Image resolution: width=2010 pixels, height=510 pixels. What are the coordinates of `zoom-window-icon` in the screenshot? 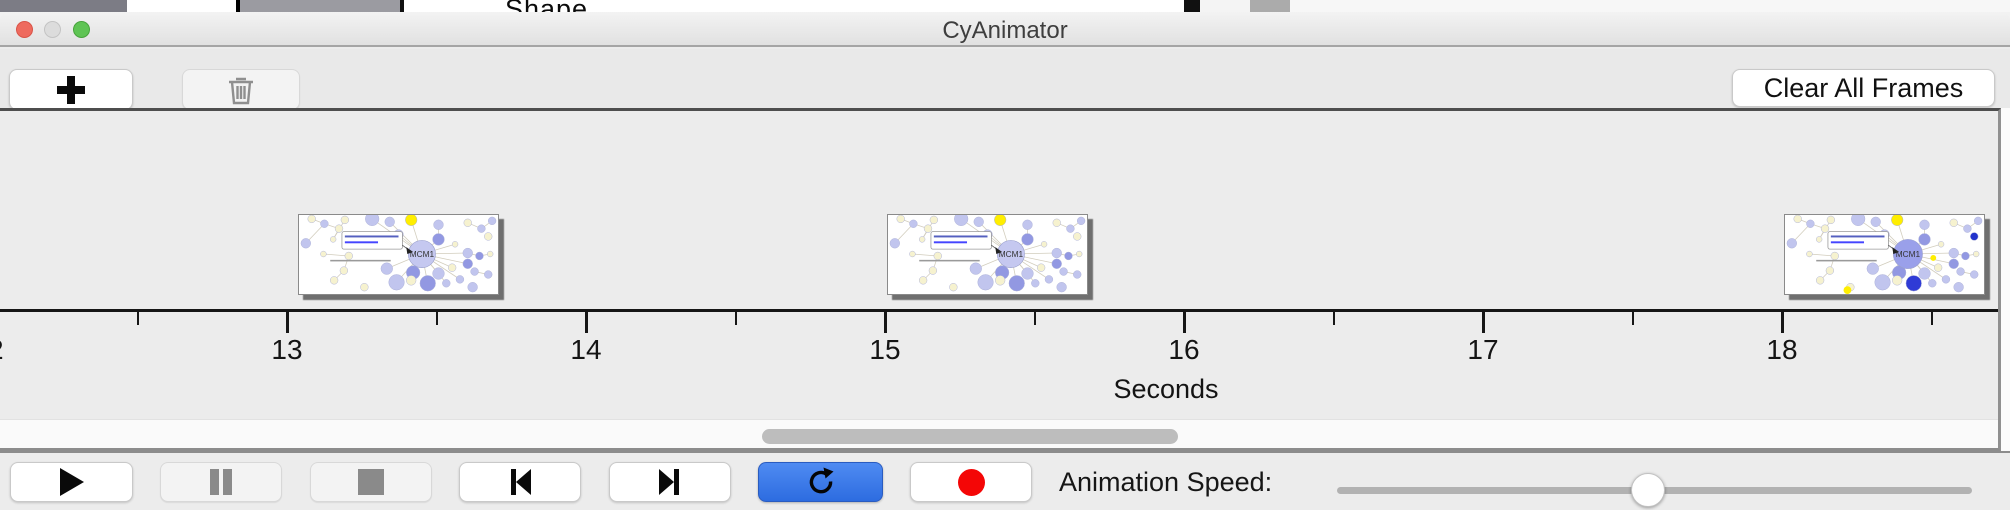 It's located at (81, 29).